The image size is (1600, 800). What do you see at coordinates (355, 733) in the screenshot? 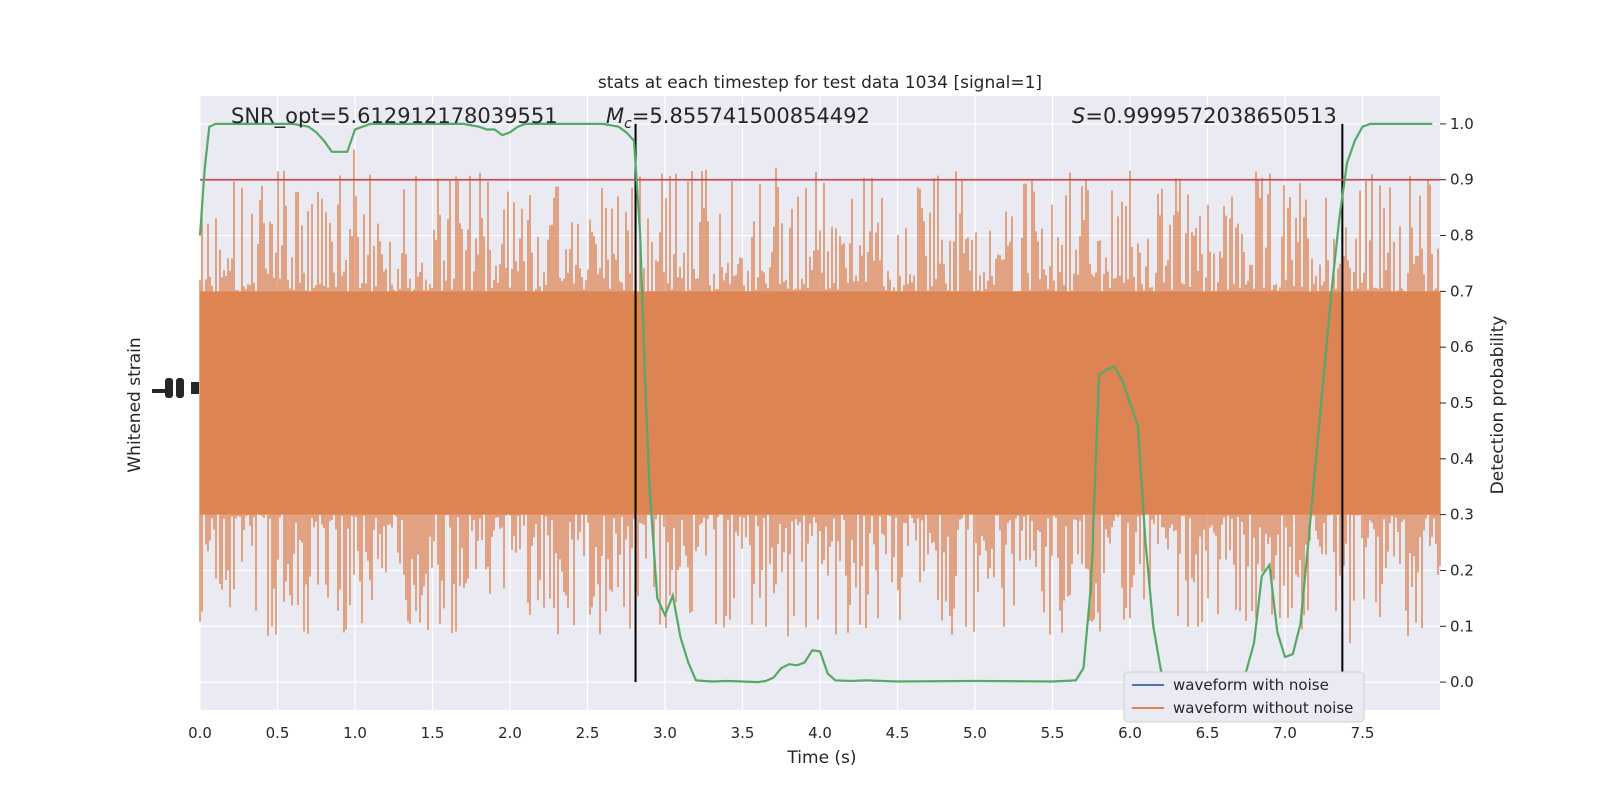
I see `x-tick-label: 1.0` at bounding box center [355, 733].